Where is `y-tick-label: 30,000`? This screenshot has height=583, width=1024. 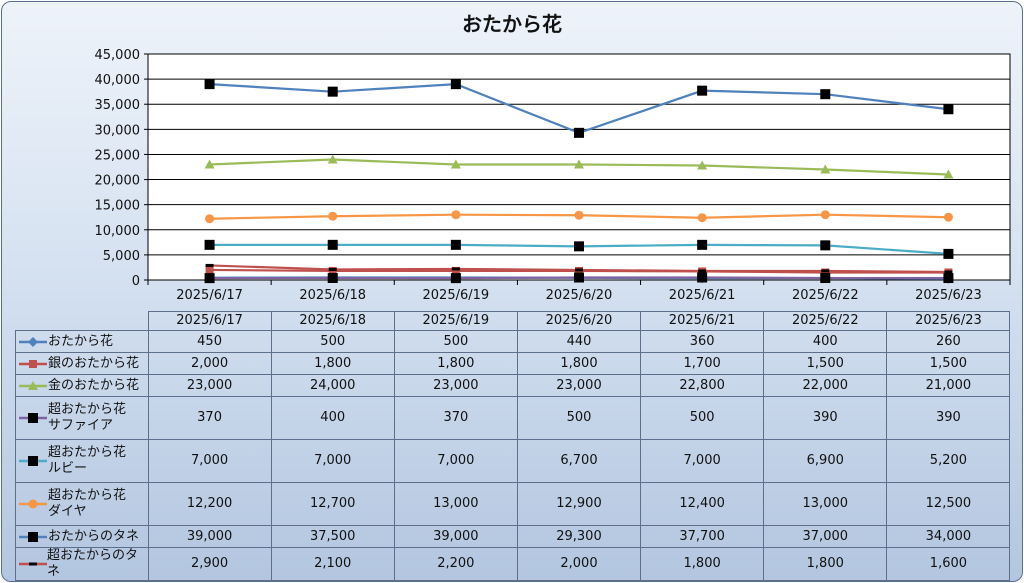
y-tick-label: 30,000 is located at coordinates (118, 130).